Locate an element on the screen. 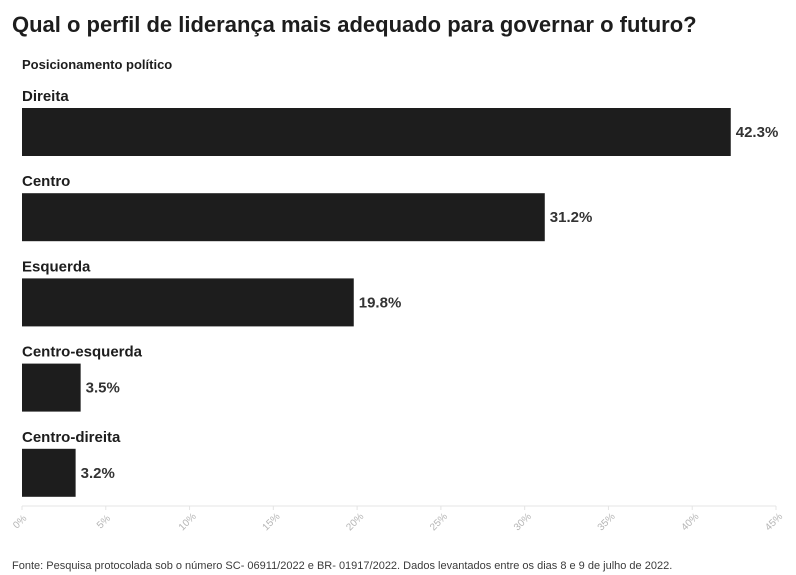  x-tick-label: 35% is located at coordinates (607, 522).